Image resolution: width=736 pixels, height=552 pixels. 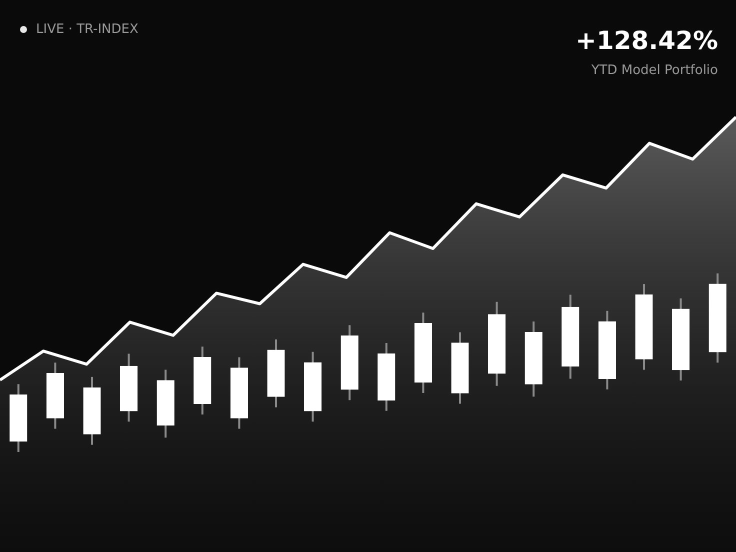 What do you see at coordinates (647, 40) in the screenshot?
I see `chart-title: +128.42%` at bounding box center [647, 40].